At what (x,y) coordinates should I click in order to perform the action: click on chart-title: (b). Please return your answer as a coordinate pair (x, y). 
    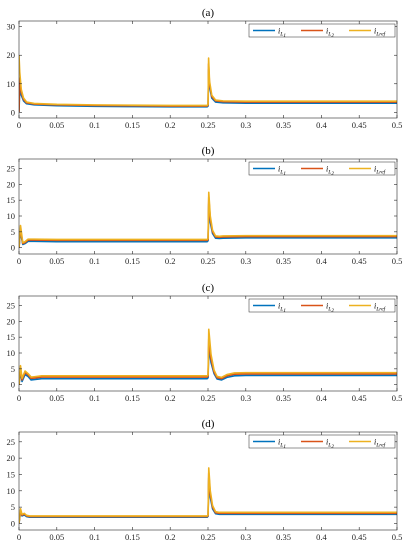
    Looking at the image, I should click on (208, 151).